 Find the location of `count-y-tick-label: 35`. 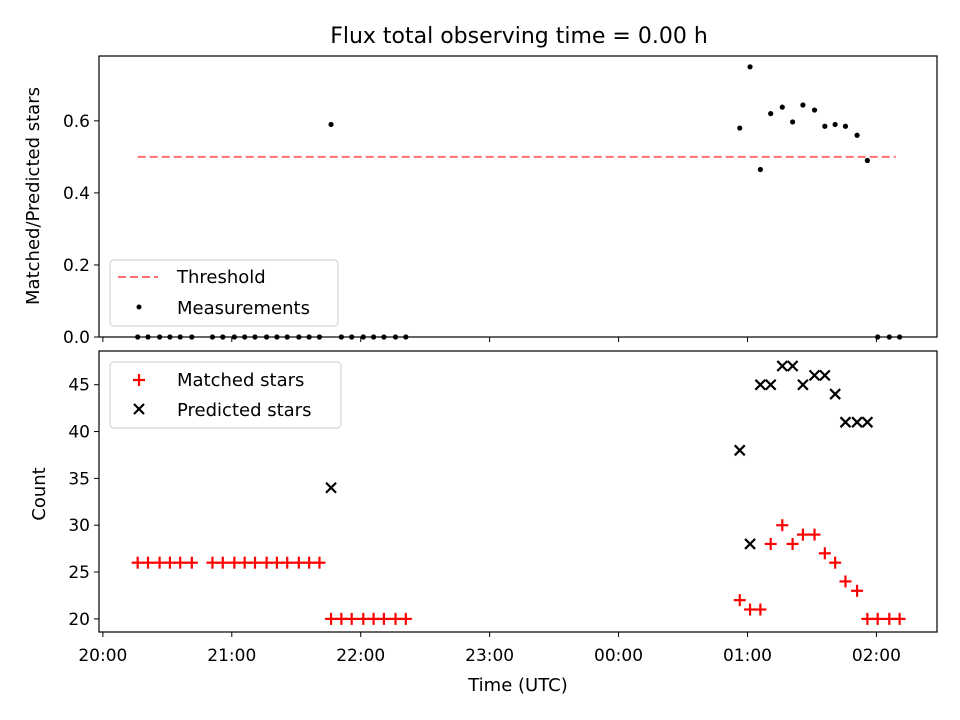

count-y-tick-label: 35 is located at coordinates (79, 479).